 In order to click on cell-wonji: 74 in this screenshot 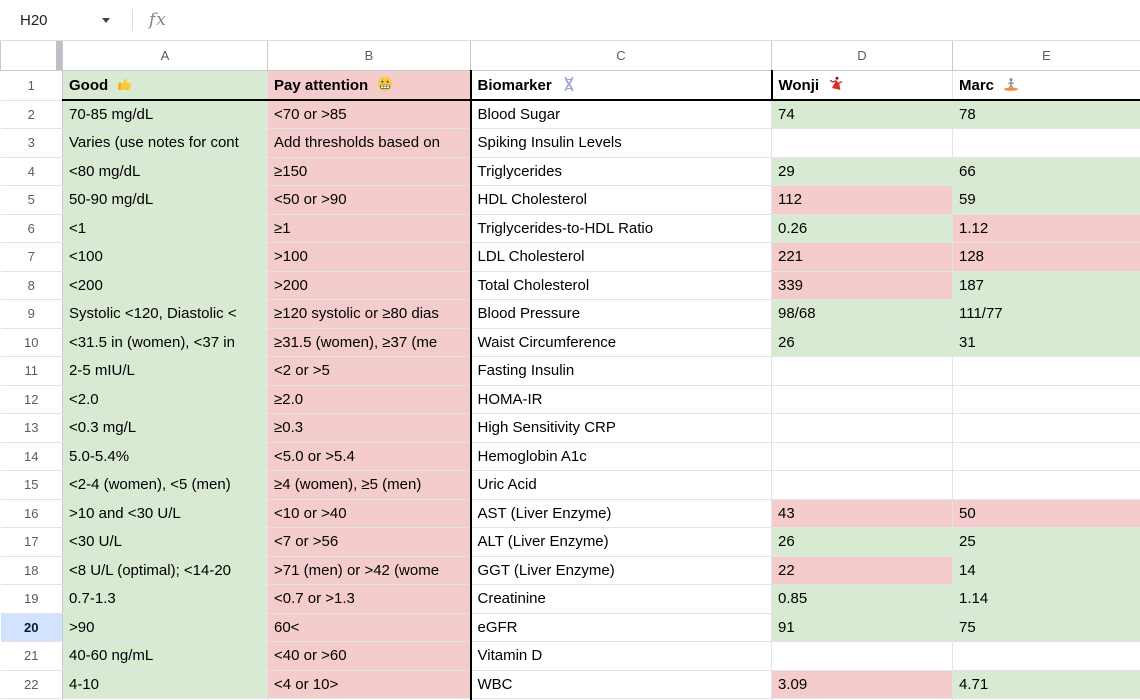, I will do `click(862, 114)`.